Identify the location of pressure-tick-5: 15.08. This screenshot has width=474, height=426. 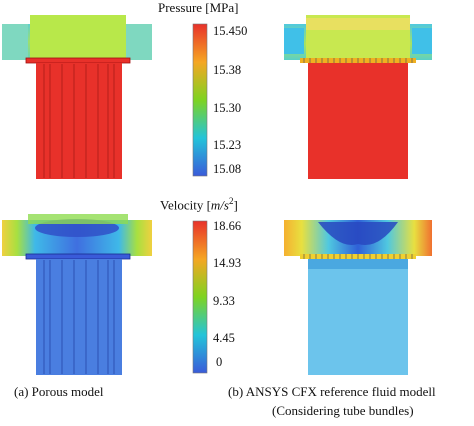
(227, 169).